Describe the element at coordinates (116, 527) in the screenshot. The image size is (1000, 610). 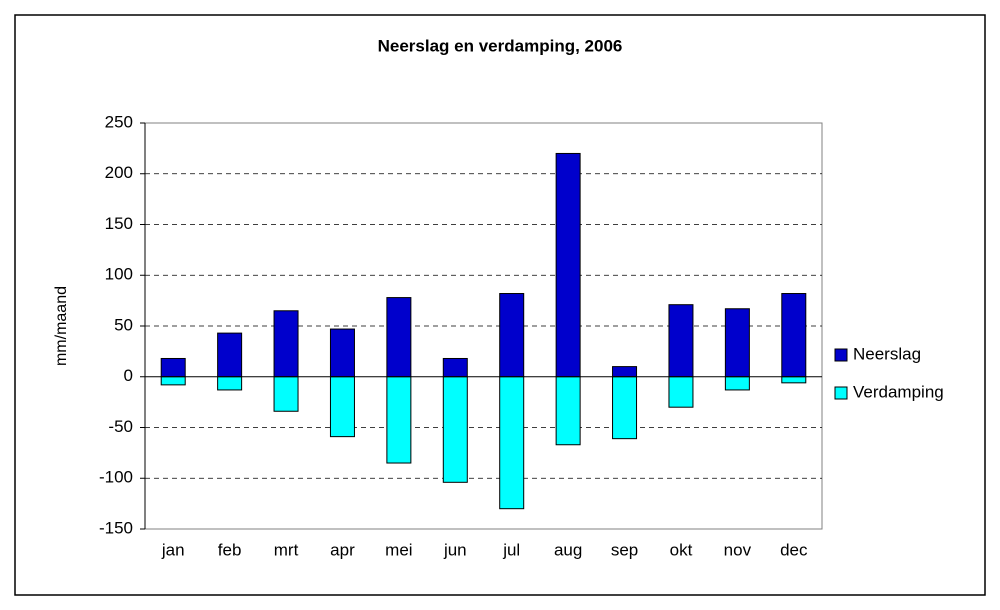
I see `y-tick-label: -150` at that location.